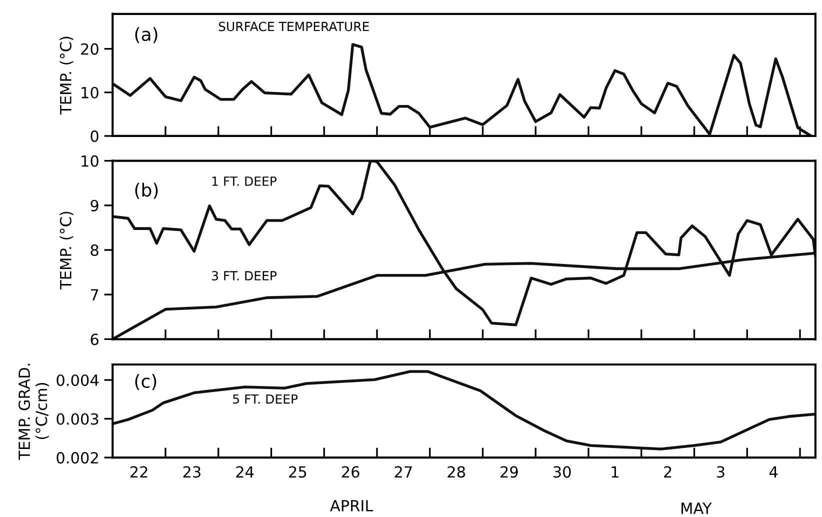  I want to click on x-tick-label: 1, so click(615, 472).